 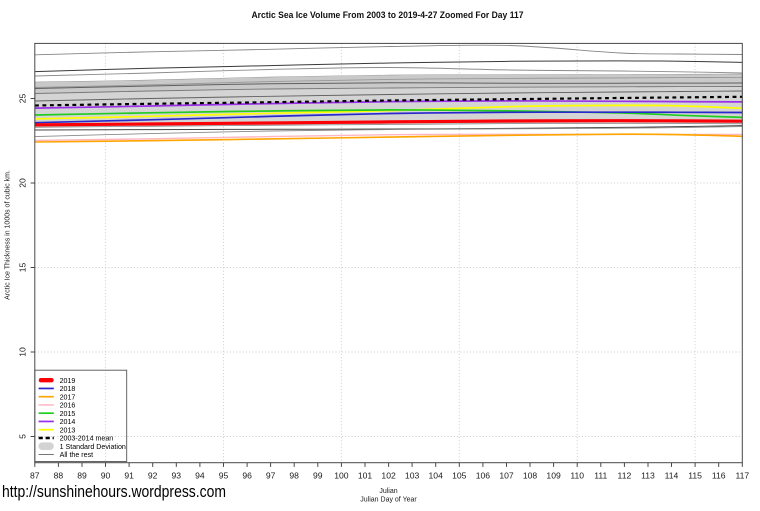 I want to click on svg-text: 100, so click(x=341, y=476).